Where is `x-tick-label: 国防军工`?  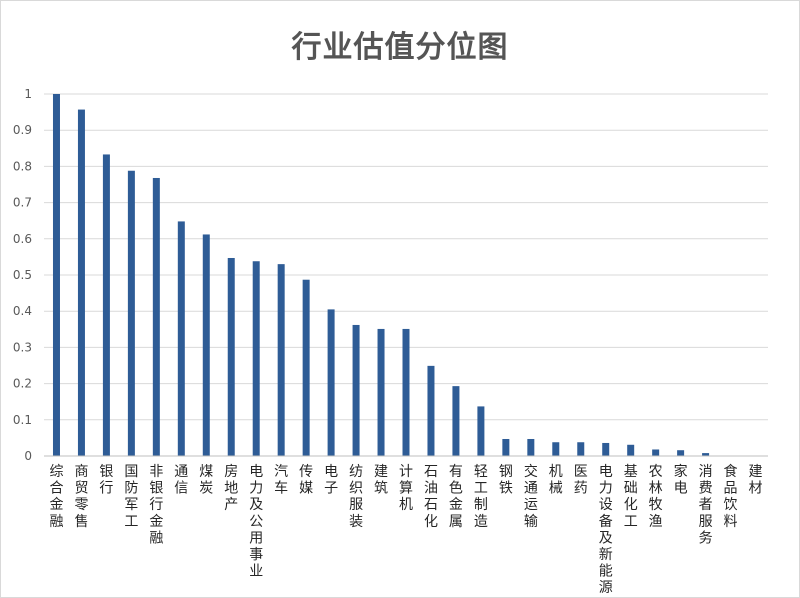
x-tick-label: 国防军工 is located at coordinates (131, 497).